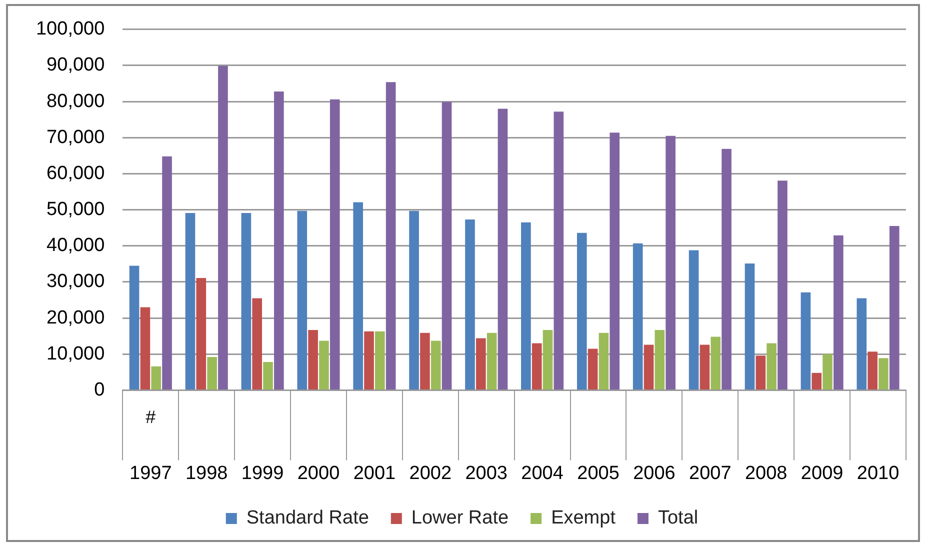 The image size is (928, 548). Describe the element at coordinates (70, 29) in the screenshot. I see `y-tick-label: 100,000` at that location.